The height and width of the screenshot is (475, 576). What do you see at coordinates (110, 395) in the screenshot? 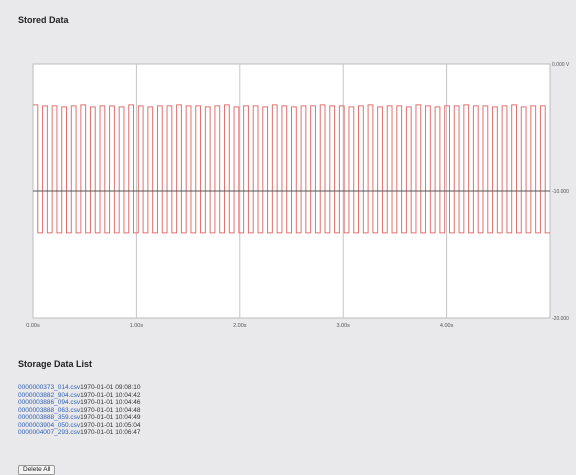
I see `file-timestamp: 1970-01-01 10:04:42` at bounding box center [110, 395].